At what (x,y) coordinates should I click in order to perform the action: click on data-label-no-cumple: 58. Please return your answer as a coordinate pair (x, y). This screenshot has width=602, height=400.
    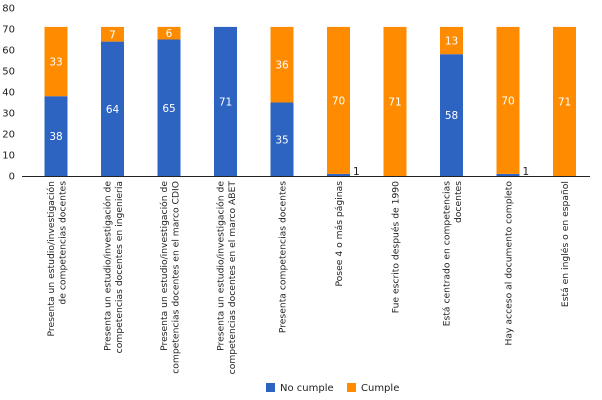
    Looking at the image, I should click on (451, 116).